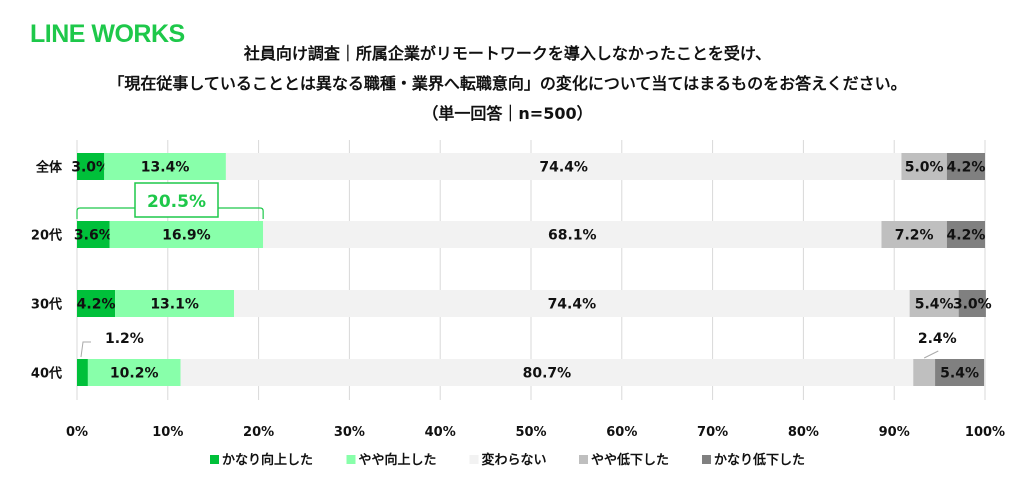 Image resolution: width=1015 pixels, height=485 pixels. What do you see at coordinates (440, 432) in the screenshot?
I see `x-tick-label: 40%` at bounding box center [440, 432].